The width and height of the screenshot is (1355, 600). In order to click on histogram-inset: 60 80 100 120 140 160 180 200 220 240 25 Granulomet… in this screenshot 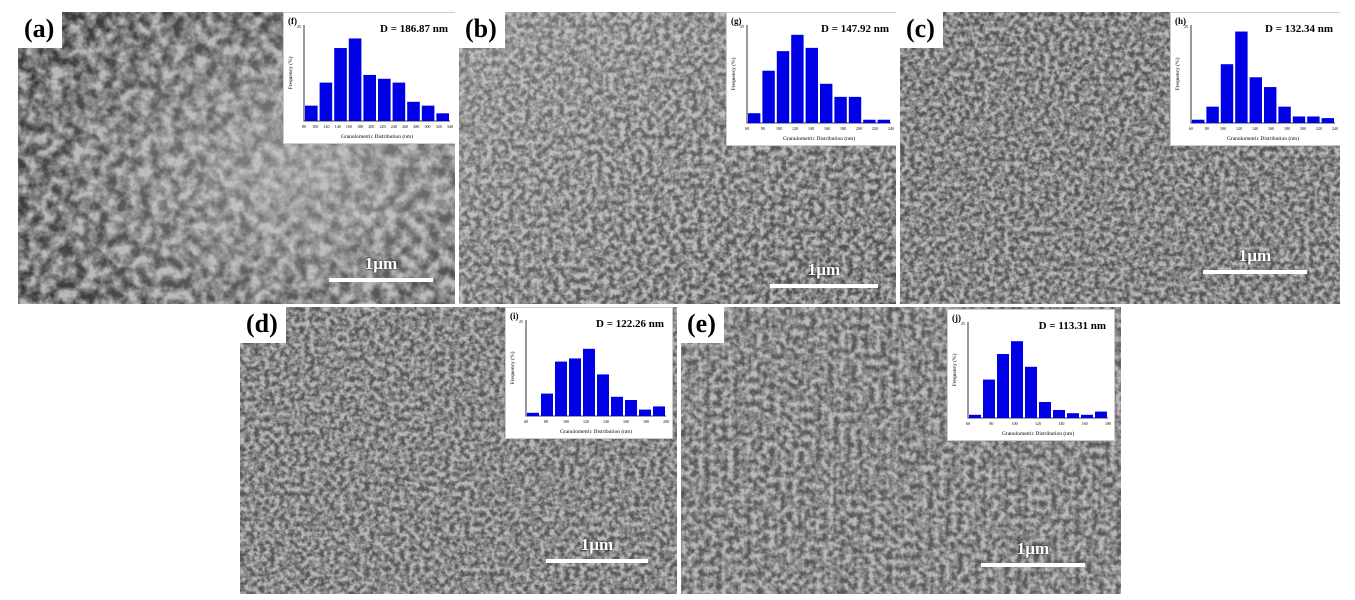, I will do `click(811, 79)`.